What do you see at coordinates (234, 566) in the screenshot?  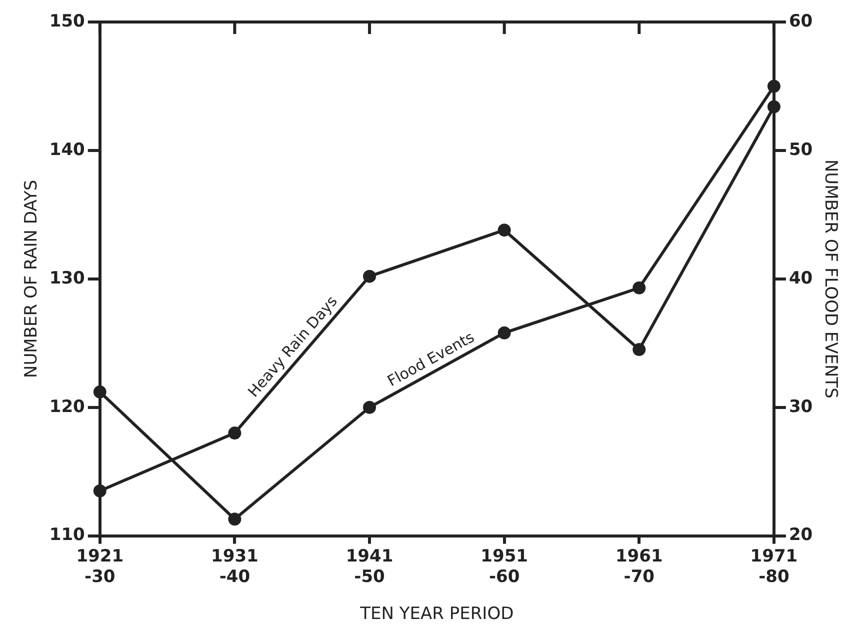 I see `x-tick-label: 1931 -40` at bounding box center [234, 566].